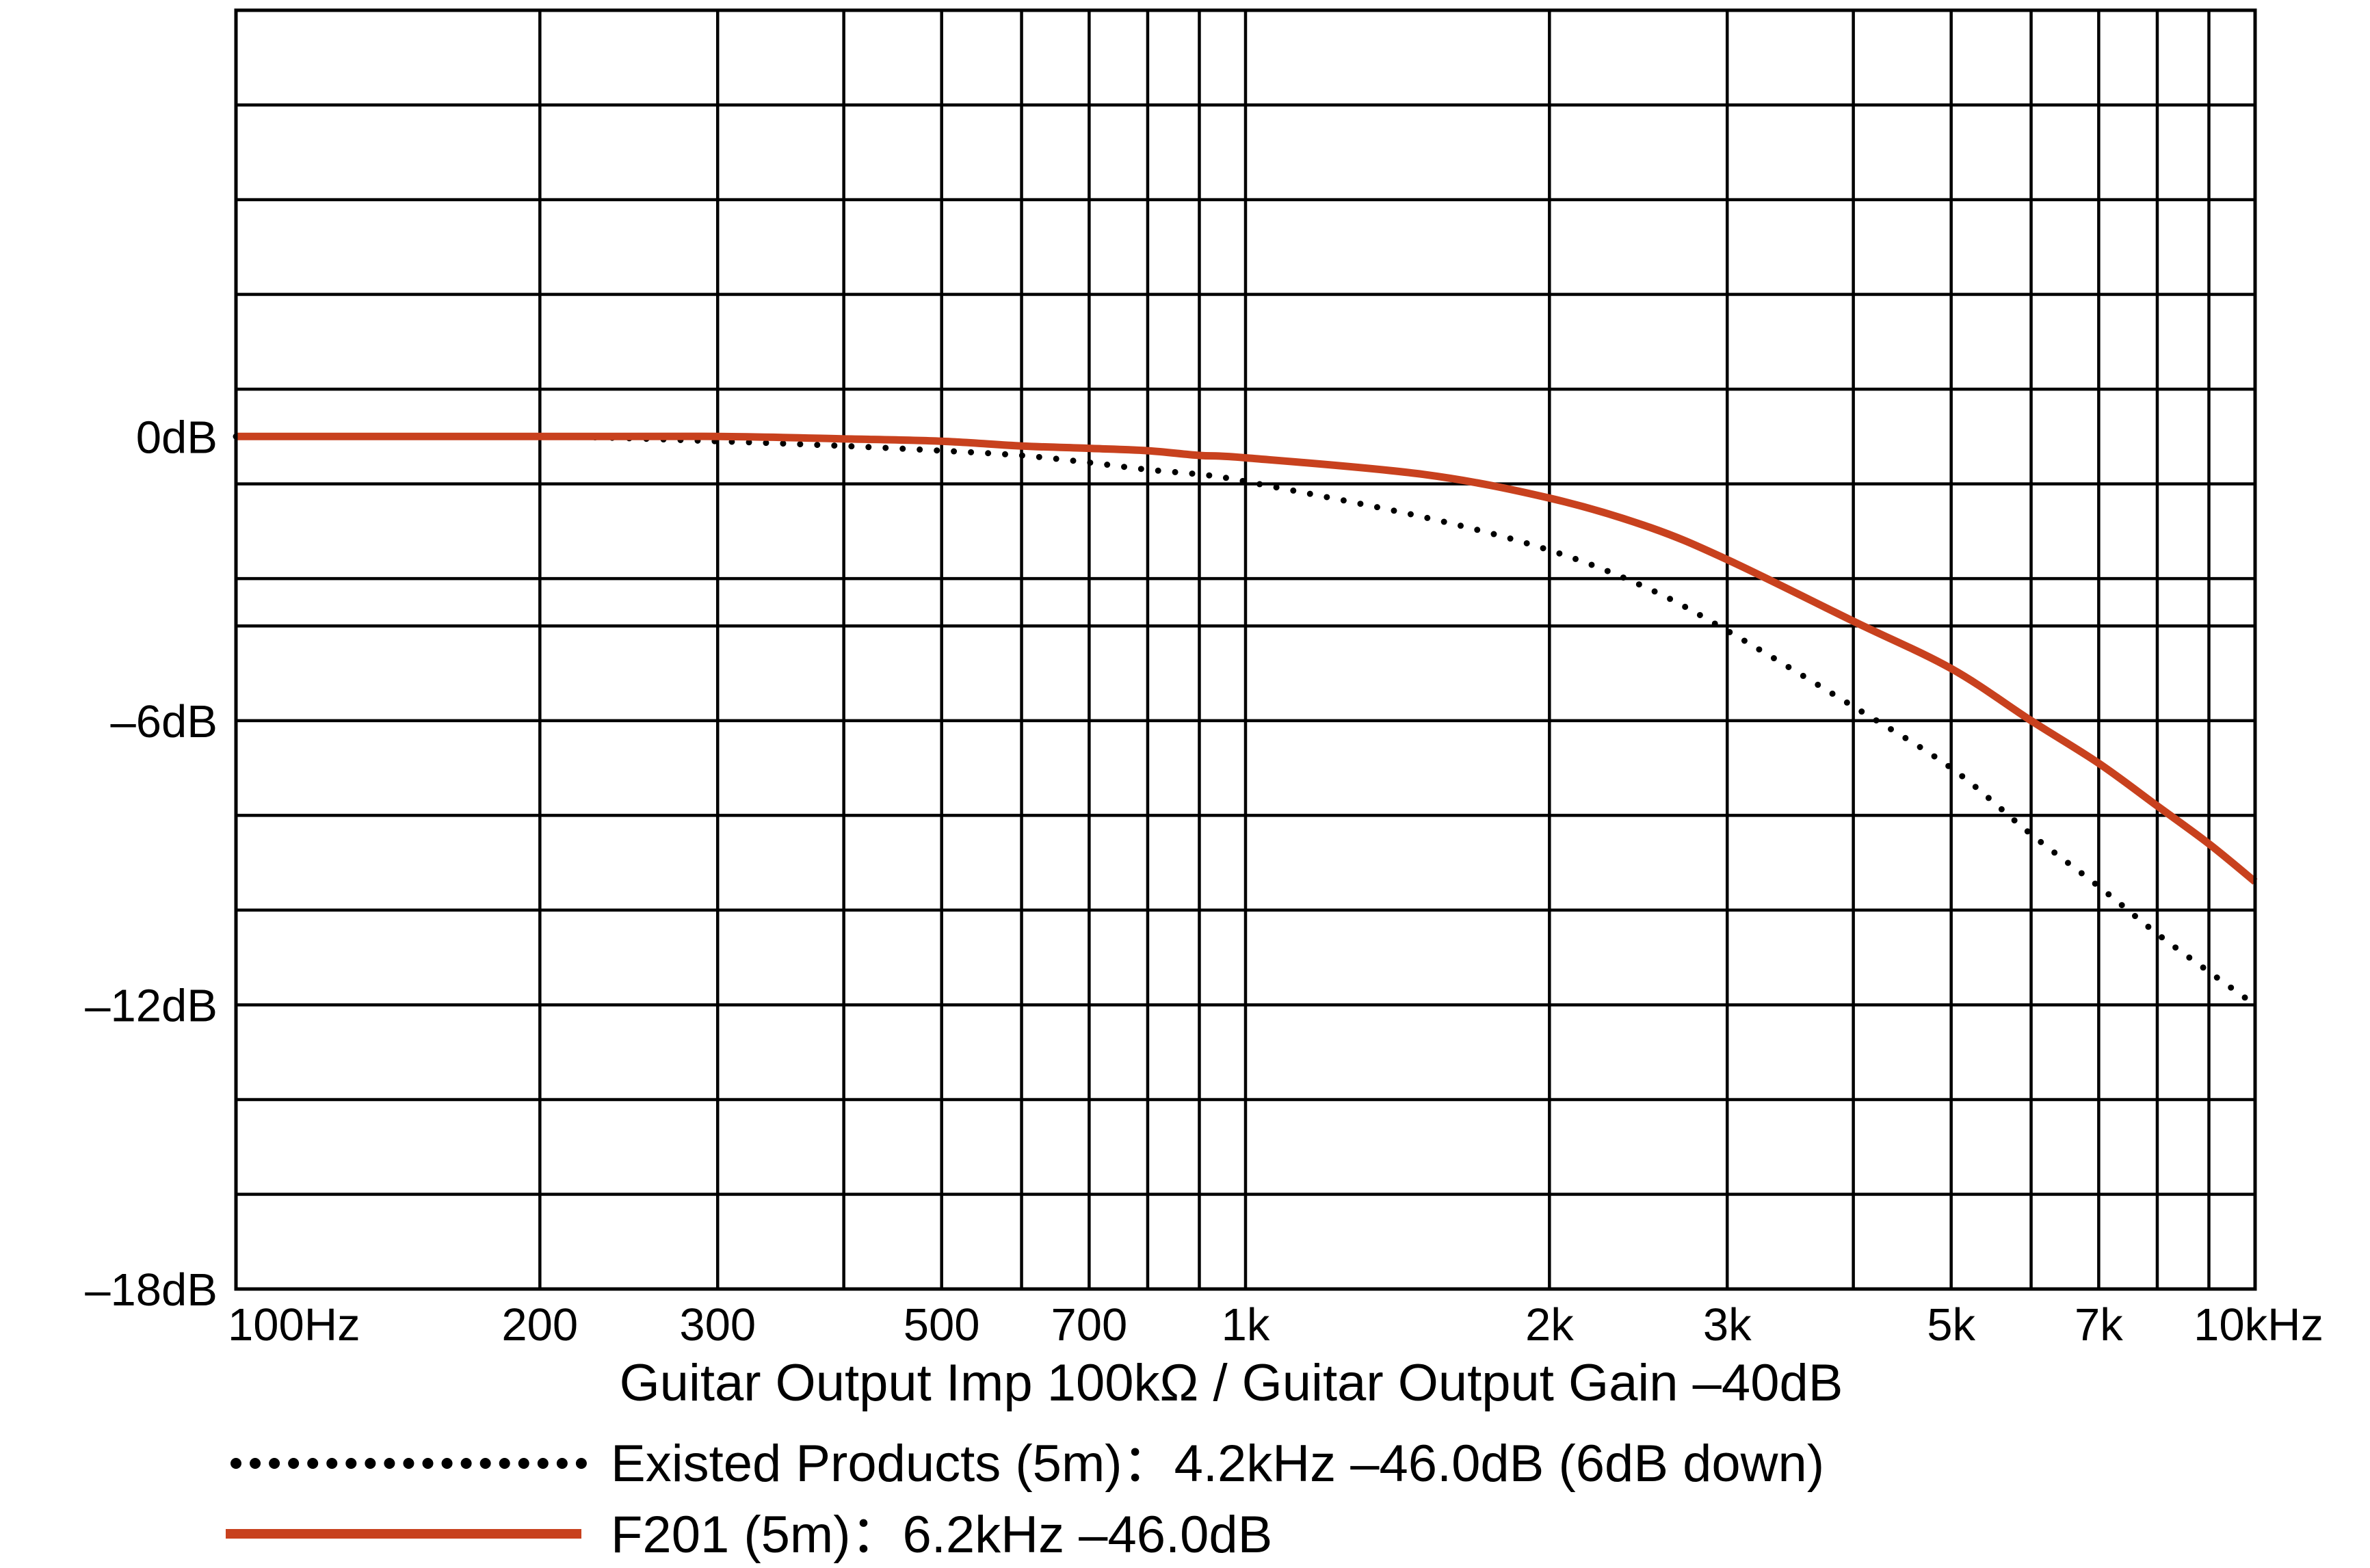 The image size is (2370, 1568). I want to click on y-tick-label: 0dB, so click(177, 437).